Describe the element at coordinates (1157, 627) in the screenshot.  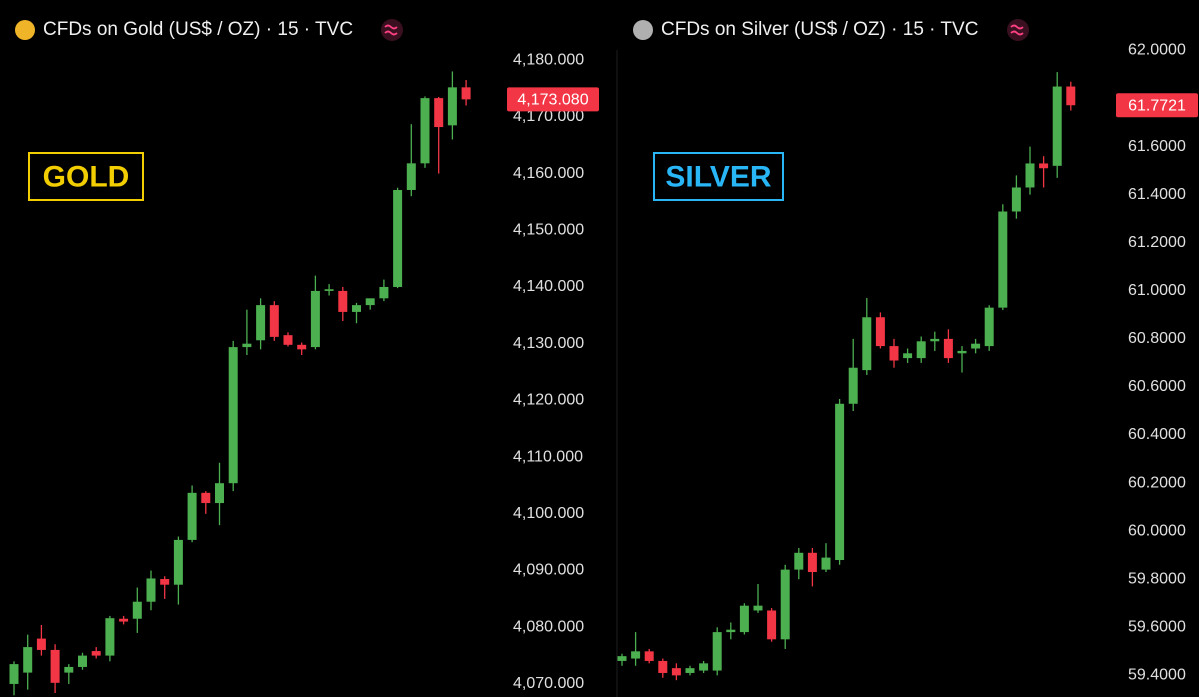
I see `y-tick-label: 59.6000` at that location.